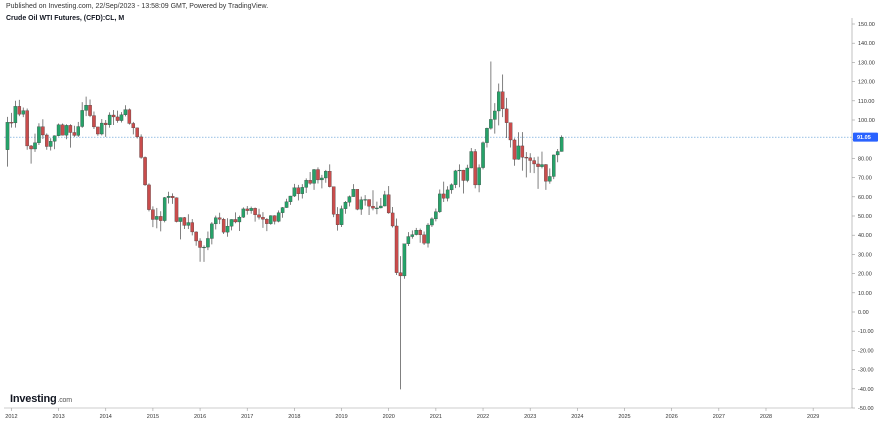 Image resolution: width=880 pixels, height=421 pixels. Describe the element at coordinates (530, 417) in the screenshot. I see `x-tick-label: 2023` at that location.